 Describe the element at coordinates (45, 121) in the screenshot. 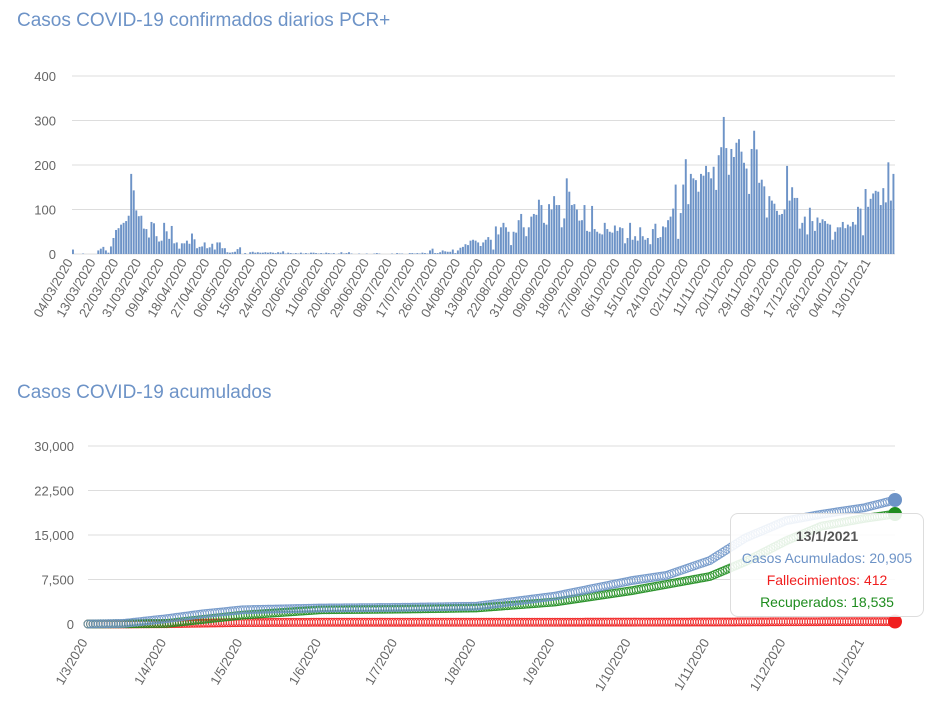

I see `y-tick-label: 300` at that location.